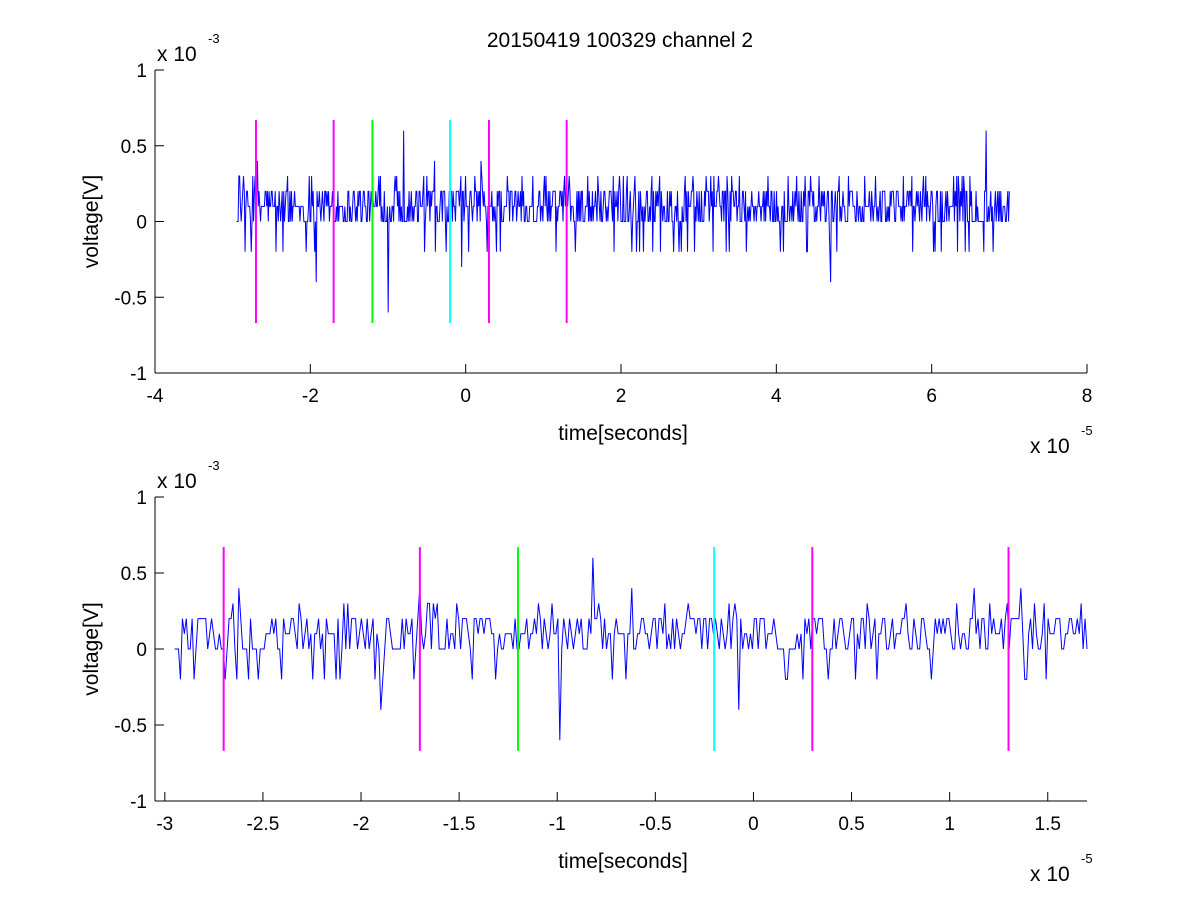  Describe the element at coordinates (623, 861) in the screenshot. I see `bottom-x-axis-label: time[seconds]` at that location.